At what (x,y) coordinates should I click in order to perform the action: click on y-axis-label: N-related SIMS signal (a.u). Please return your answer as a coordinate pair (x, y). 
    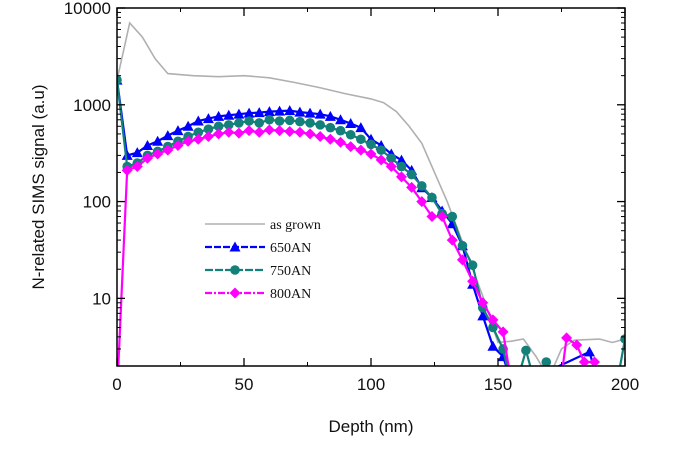
    Looking at the image, I should click on (38, 186).